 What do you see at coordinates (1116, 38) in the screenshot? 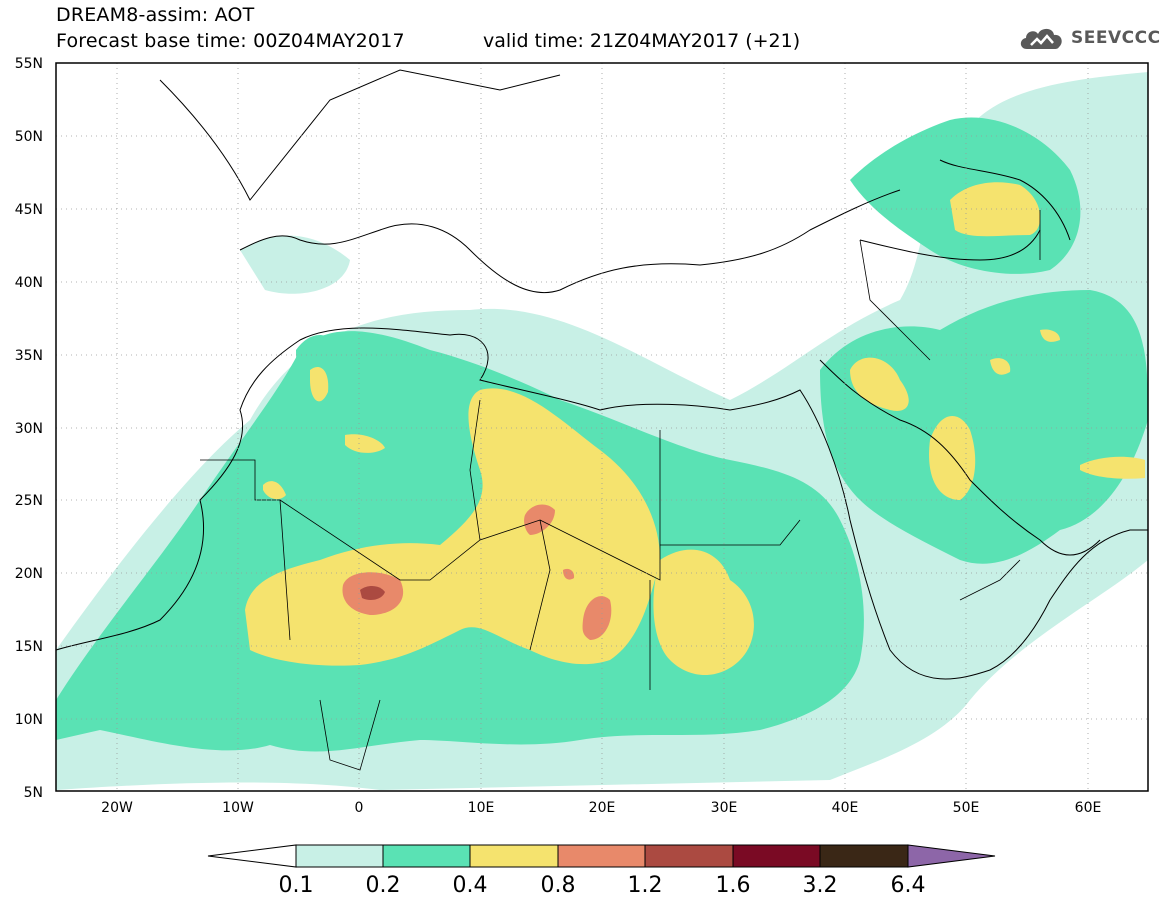
I see `logo-text: SEEVCCC` at bounding box center [1116, 38].